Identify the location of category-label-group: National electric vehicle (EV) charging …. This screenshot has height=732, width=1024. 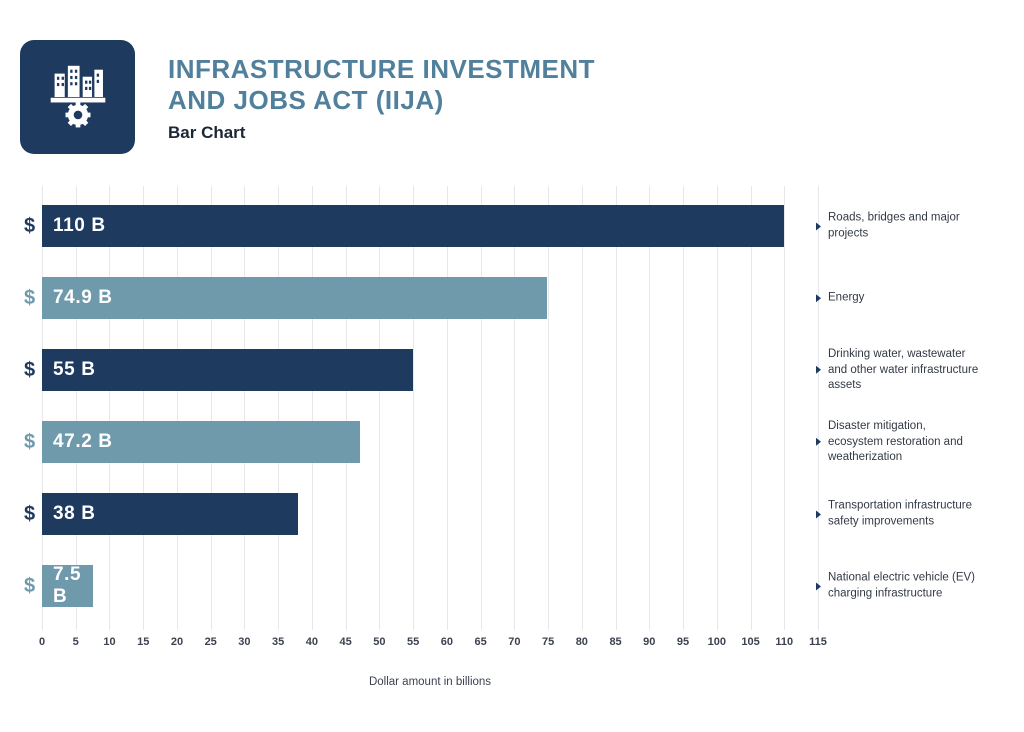
(898, 586).